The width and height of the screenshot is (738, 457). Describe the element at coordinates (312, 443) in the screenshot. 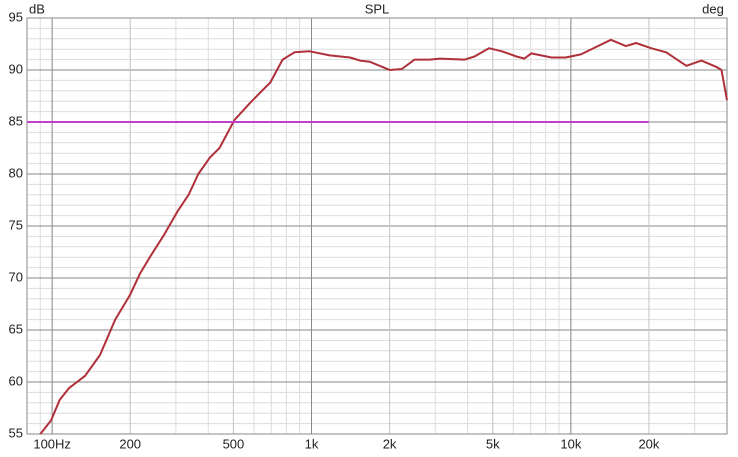

I see `x-tick-label: 1k` at that location.